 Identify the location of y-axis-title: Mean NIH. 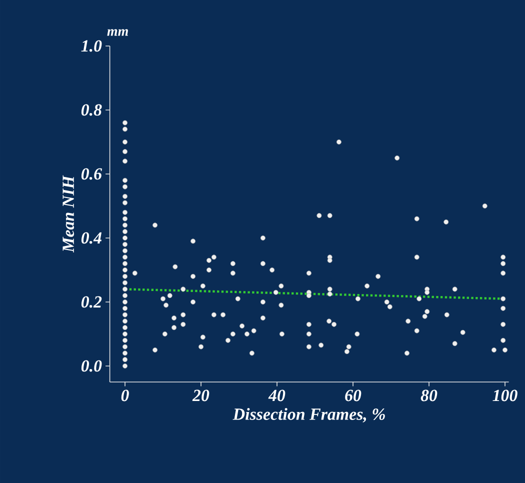
(68, 214).